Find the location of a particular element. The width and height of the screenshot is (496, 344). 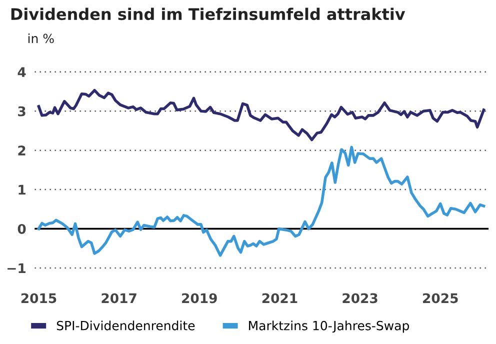

y-tick-label: 1 is located at coordinates (22, 189).